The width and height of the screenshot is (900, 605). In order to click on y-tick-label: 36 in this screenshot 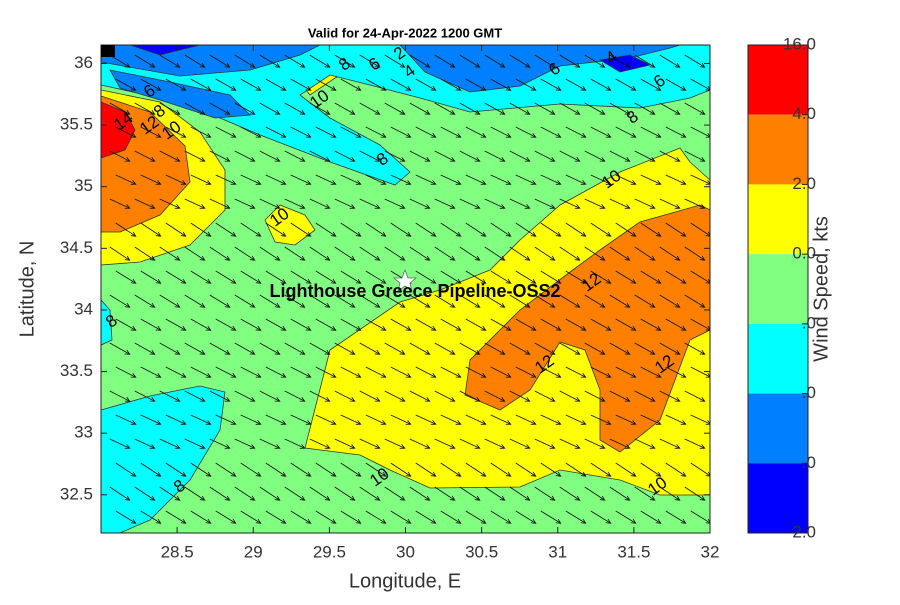, I will do `click(83, 62)`.